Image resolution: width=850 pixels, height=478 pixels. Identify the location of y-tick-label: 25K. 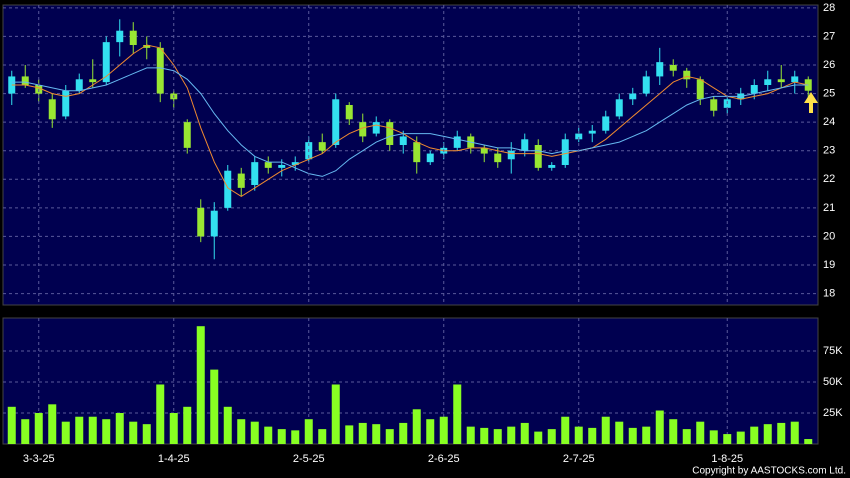
(833, 413).